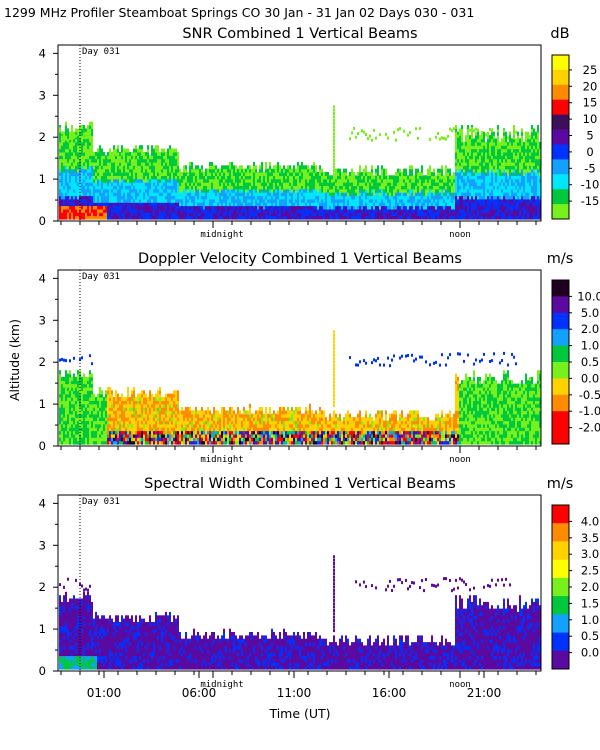  Describe the element at coordinates (294, 693) in the screenshot. I see `time-tick-label: 11:00` at that location.